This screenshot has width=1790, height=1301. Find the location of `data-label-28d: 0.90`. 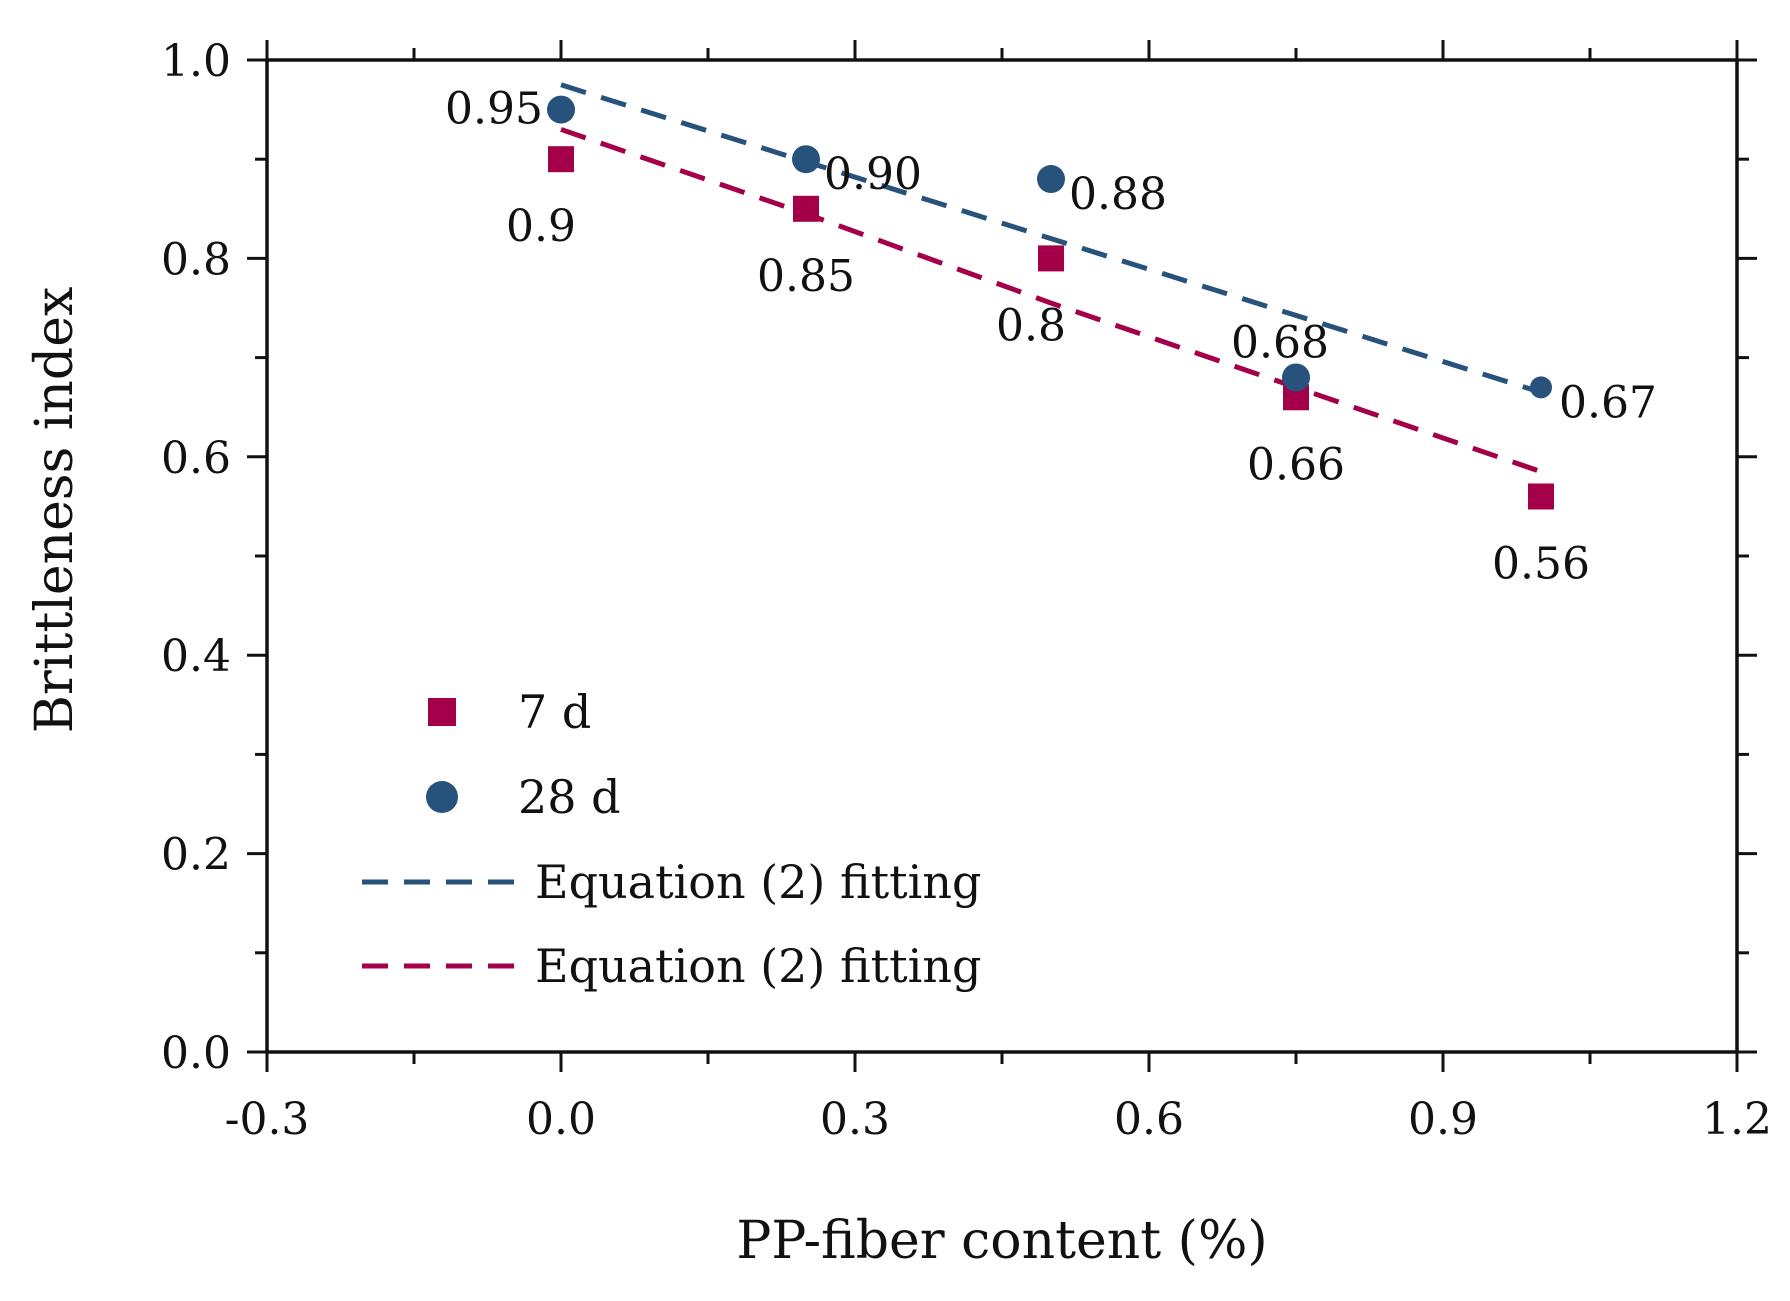

data-label-28d: 0.90 is located at coordinates (873, 174).